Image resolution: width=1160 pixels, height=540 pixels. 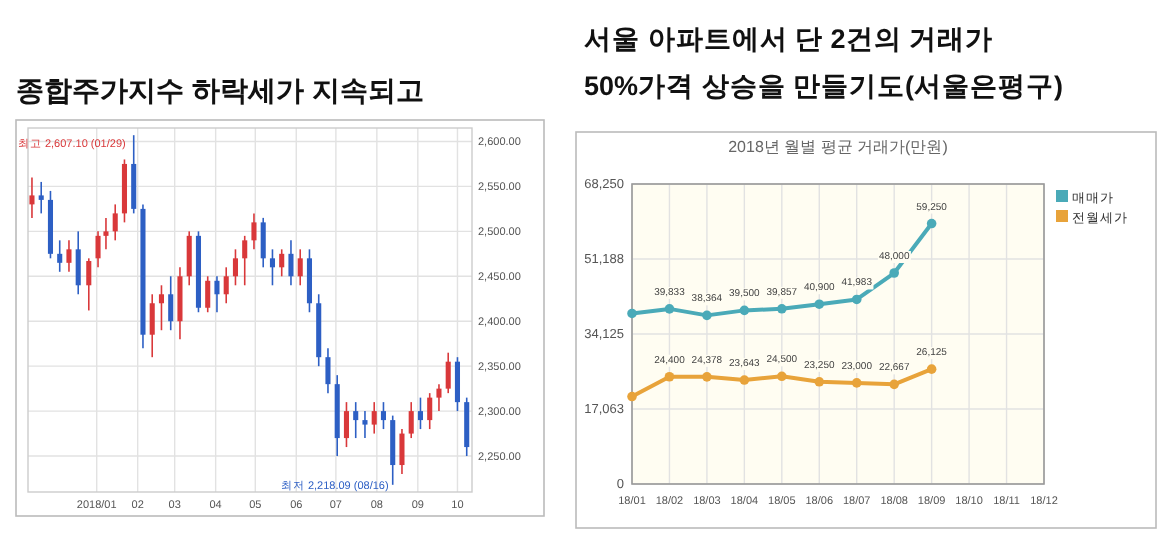 I want to click on chart-title: 서울 아파트에서 단 2건의 거래가 50%가격 상승을 만들기도(서울은평구), so click(x=824, y=63).